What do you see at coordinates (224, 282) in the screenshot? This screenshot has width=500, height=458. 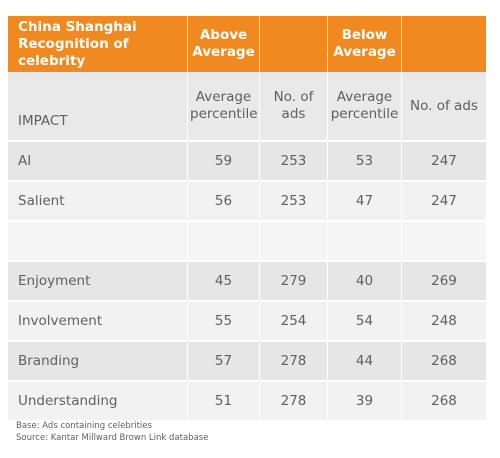 I see `above-avg-percentile-cell: 45` at bounding box center [224, 282].